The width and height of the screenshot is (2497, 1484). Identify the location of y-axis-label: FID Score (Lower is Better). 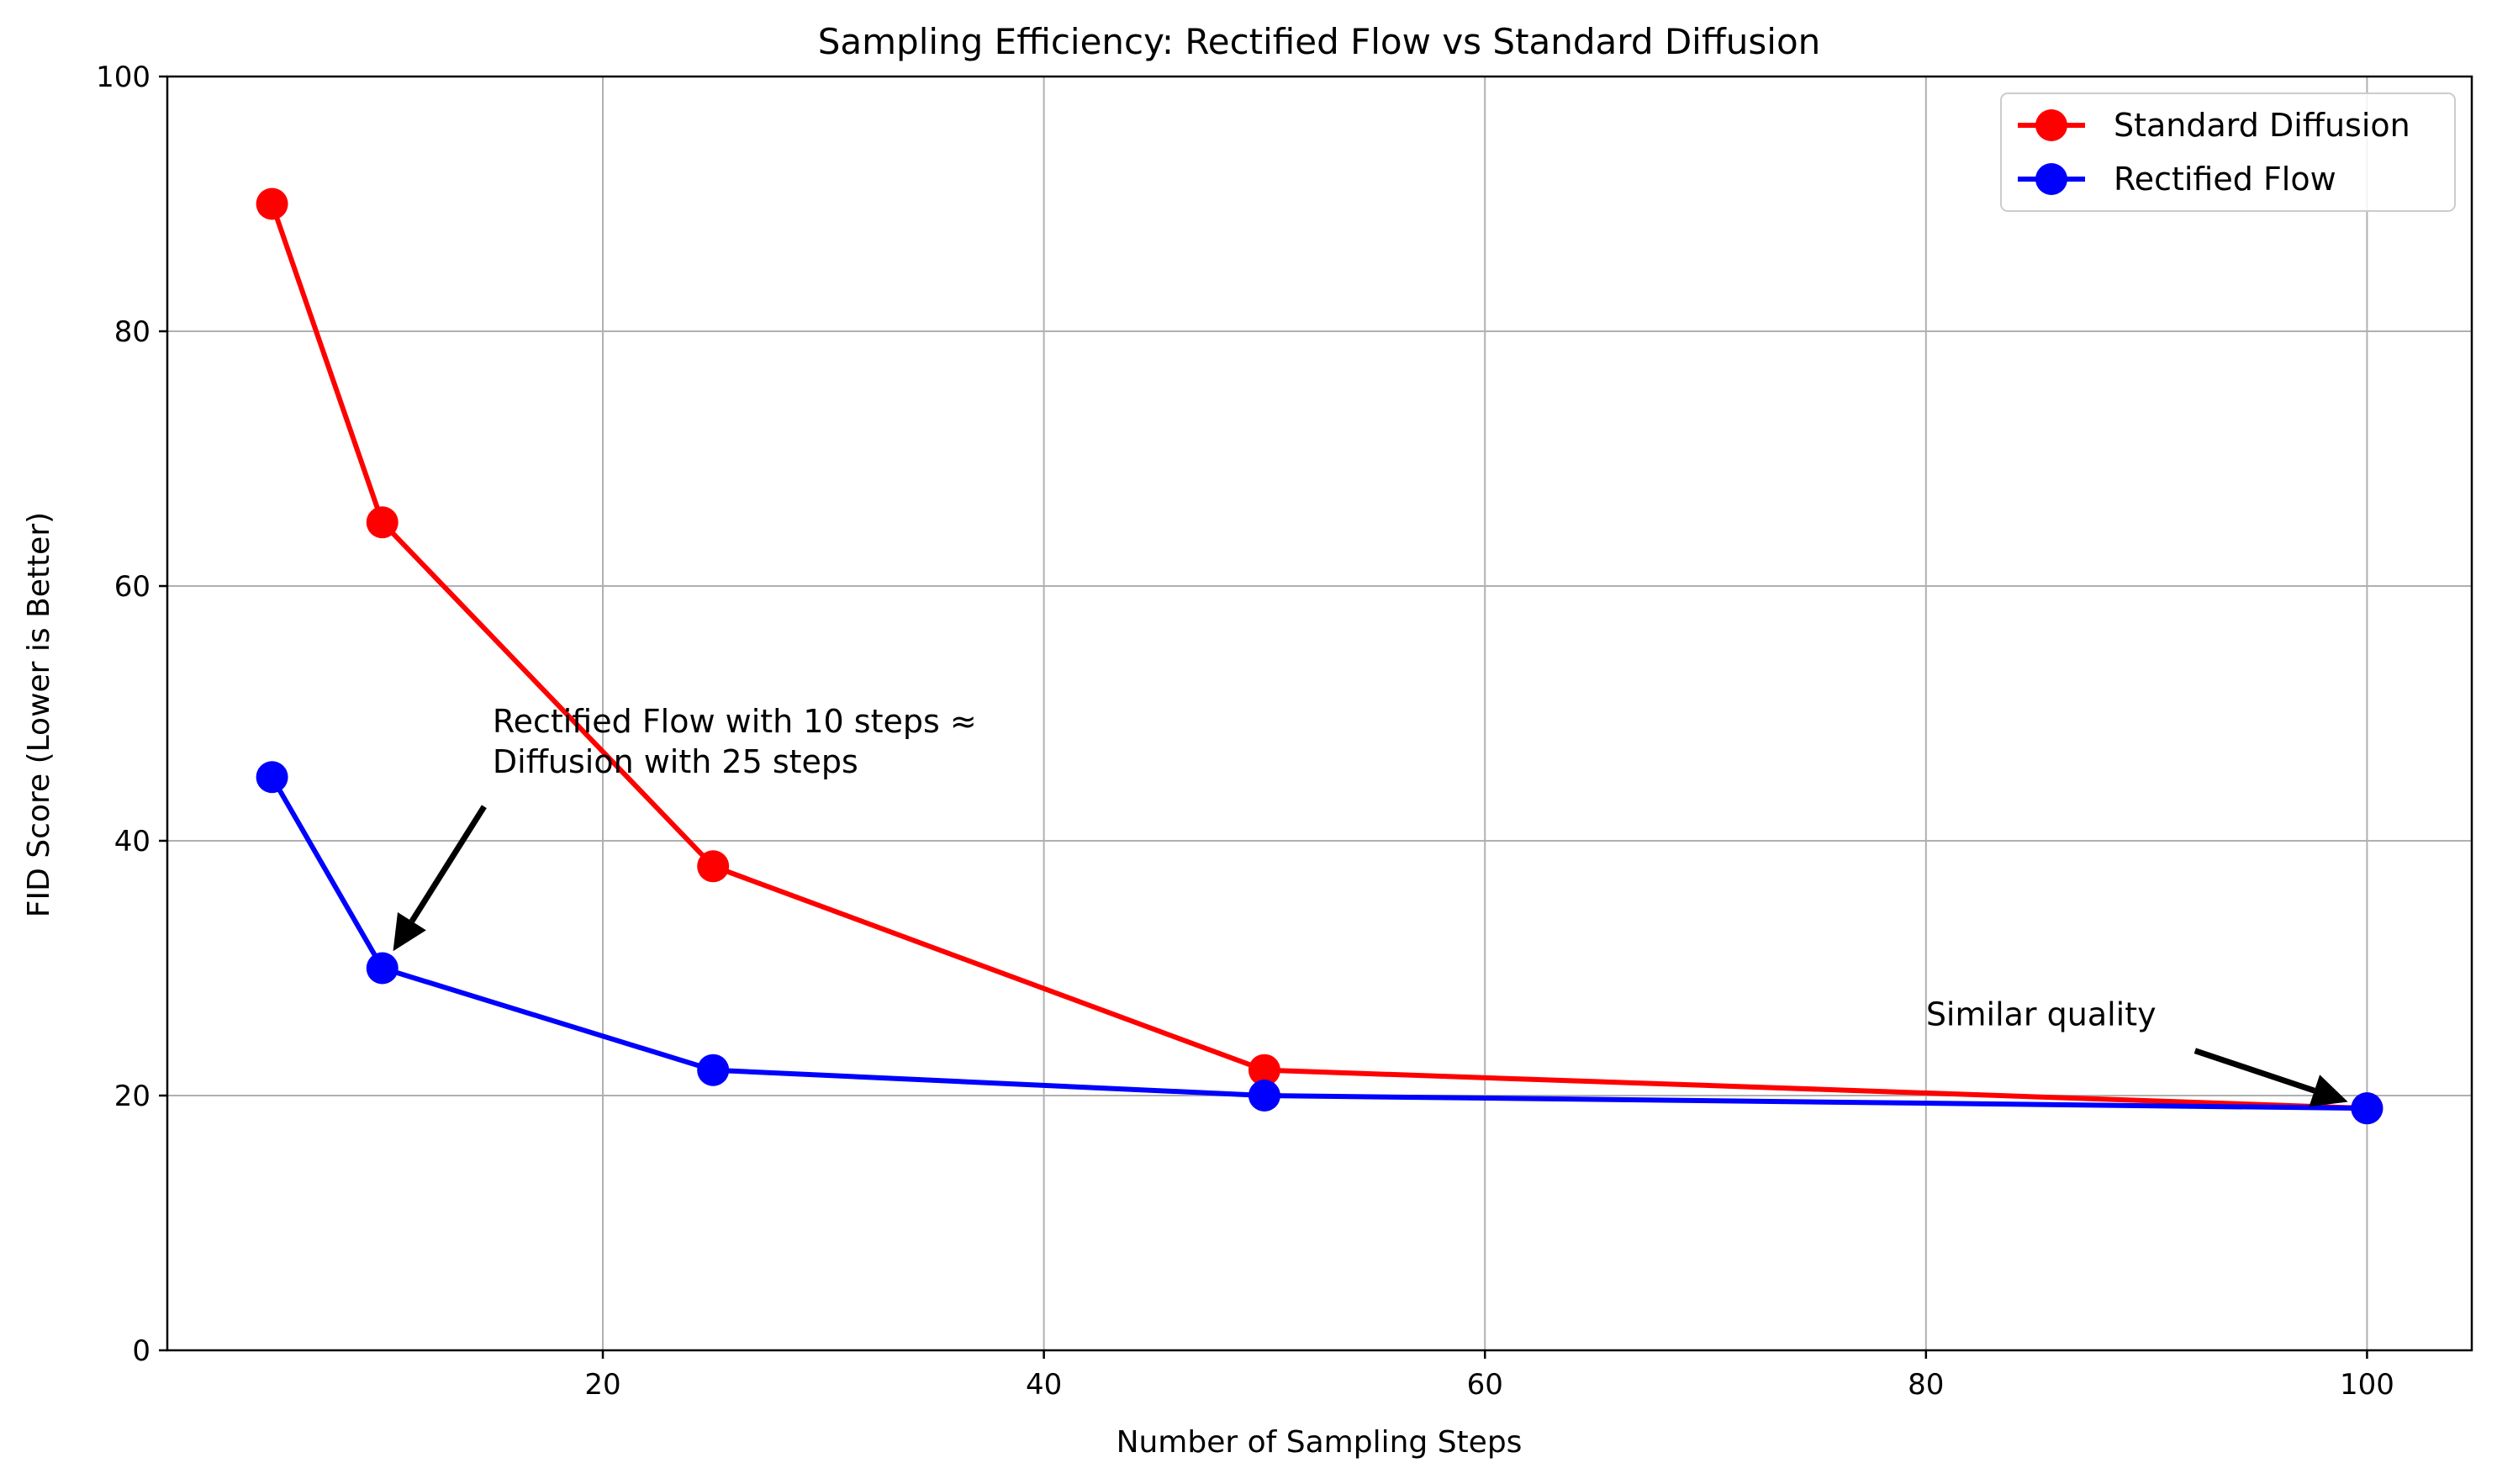
(39, 714).